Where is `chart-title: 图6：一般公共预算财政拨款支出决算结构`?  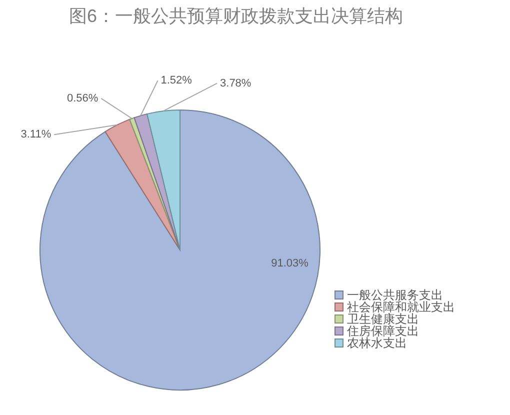 chart-title: 图6：一般公共预算财政拨款支出决算结构 is located at coordinates (236, 16).